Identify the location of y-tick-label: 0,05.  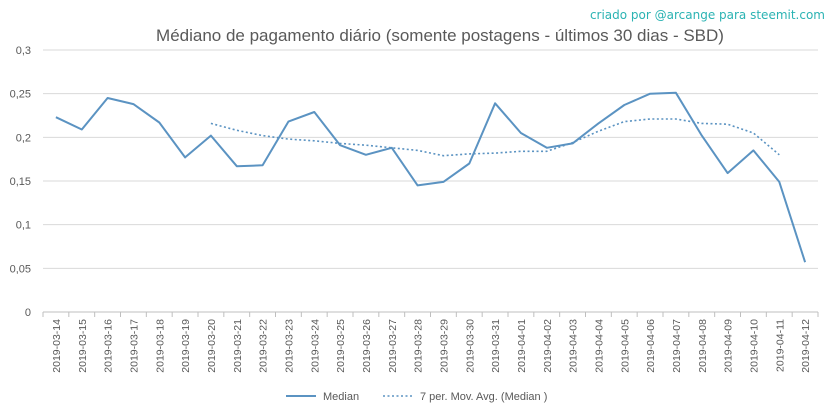
(20, 269).